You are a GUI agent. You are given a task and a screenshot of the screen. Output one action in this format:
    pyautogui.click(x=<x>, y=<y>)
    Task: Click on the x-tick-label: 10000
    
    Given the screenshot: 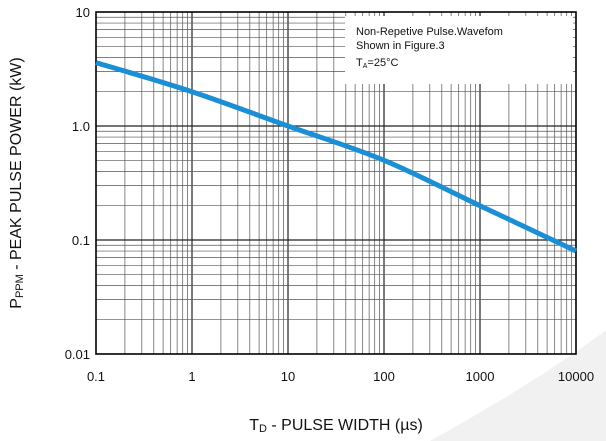 What is the action you would take?
    pyautogui.click(x=576, y=376)
    